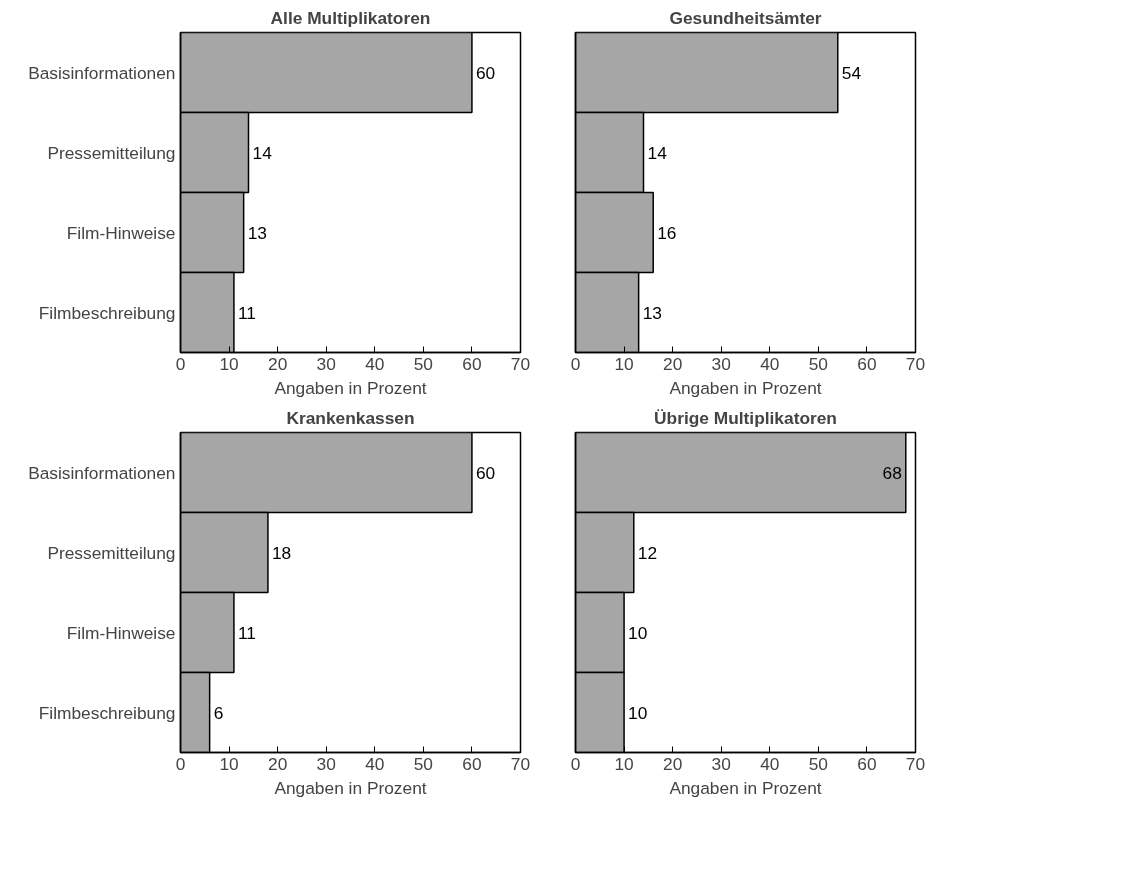 The image size is (1139, 893). Describe the element at coordinates (218, 712) in the screenshot. I see `data-label: 6` at that location.